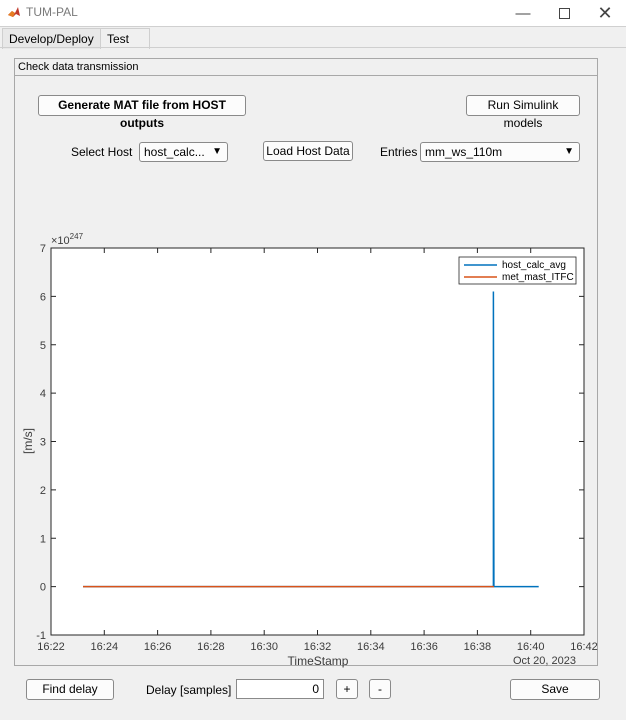  What do you see at coordinates (28, 441) in the screenshot?
I see `y-axis-label: [m/s]` at bounding box center [28, 441].